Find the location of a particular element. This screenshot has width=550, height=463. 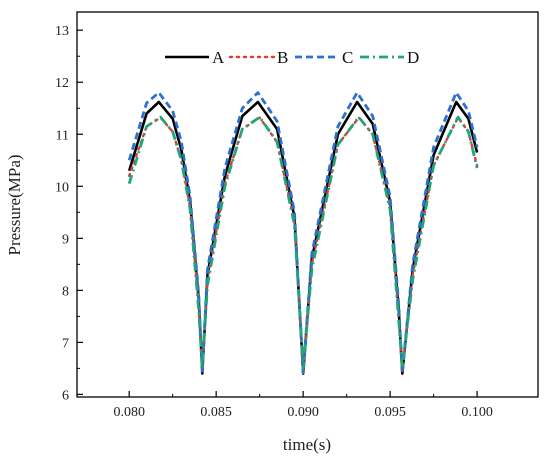

y-tick-label: 7 is located at coordinates (65, 343).